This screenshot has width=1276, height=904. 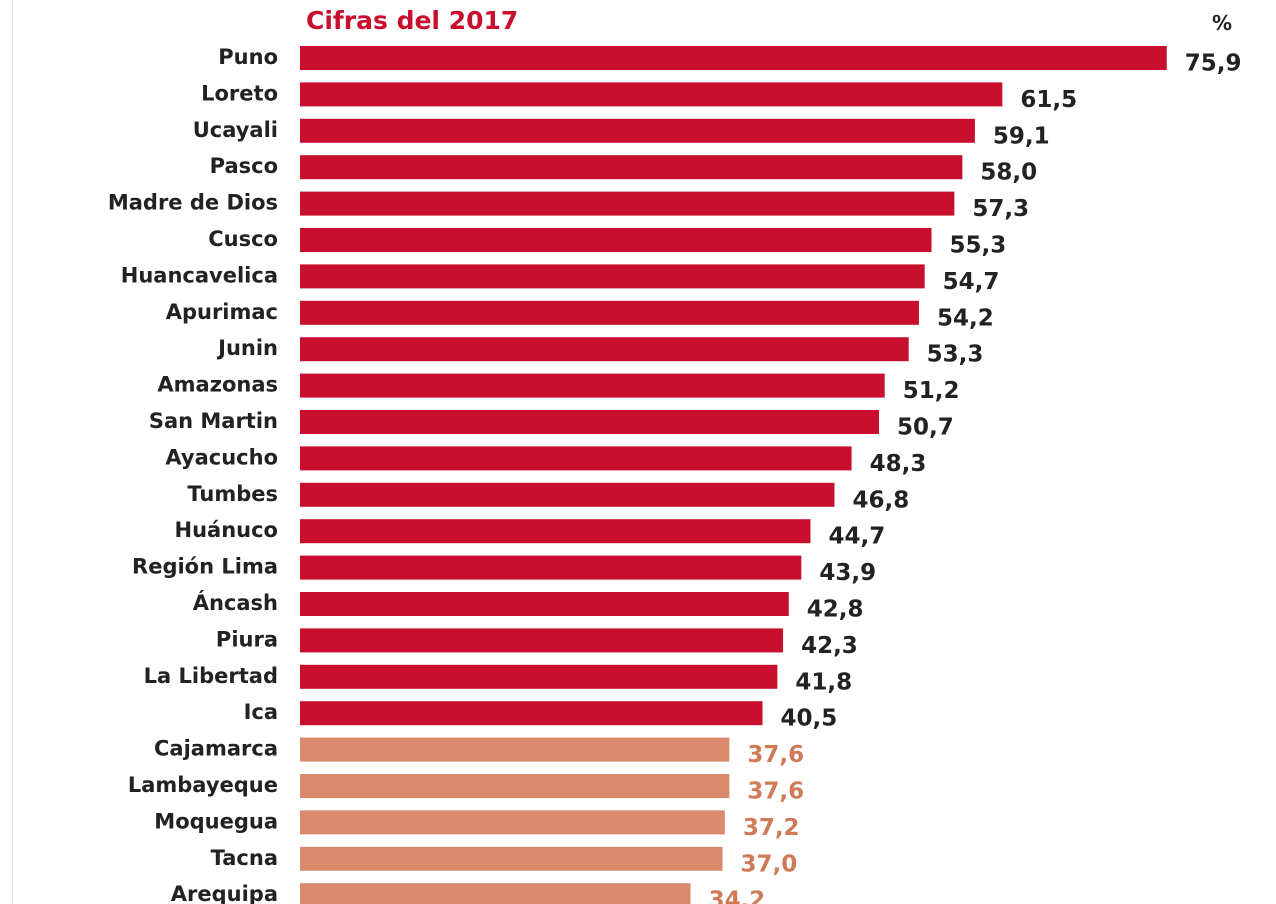 I want to click on category-label: Cusco, so click(x=243, y=239).